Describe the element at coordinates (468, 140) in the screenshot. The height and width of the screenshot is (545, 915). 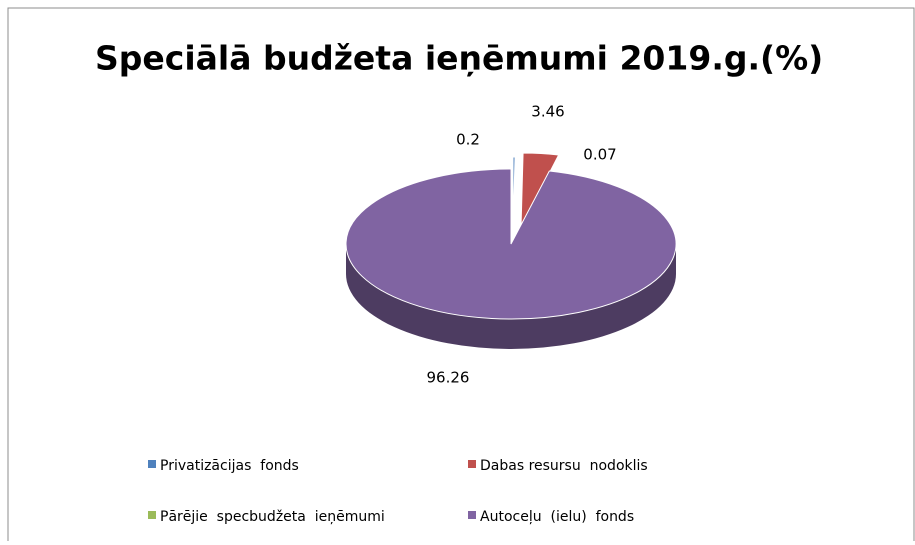
I see `data-label: 0.2` at that location.